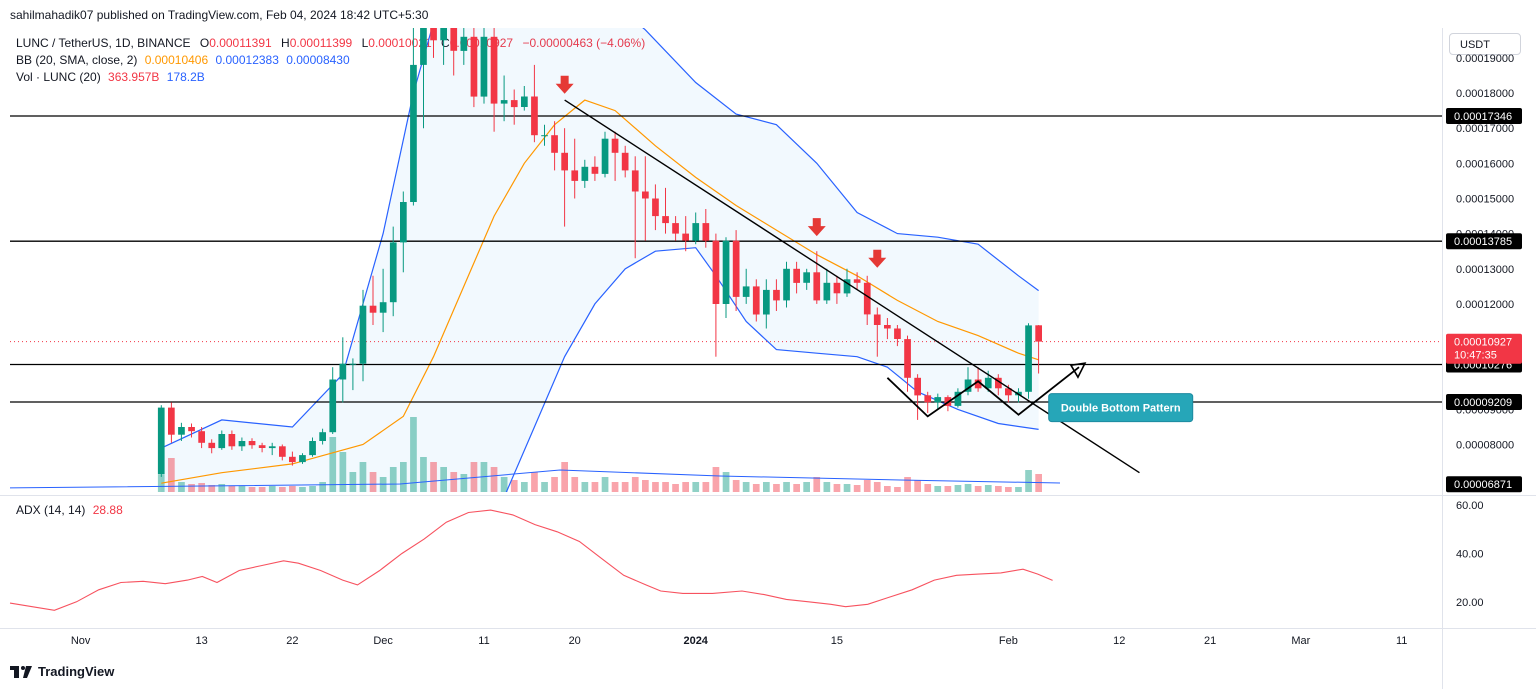  What do you see at coordinates (772, 369) in the screenshot?
I see `bollinger-lower-line` at bounding box center [772, 369].